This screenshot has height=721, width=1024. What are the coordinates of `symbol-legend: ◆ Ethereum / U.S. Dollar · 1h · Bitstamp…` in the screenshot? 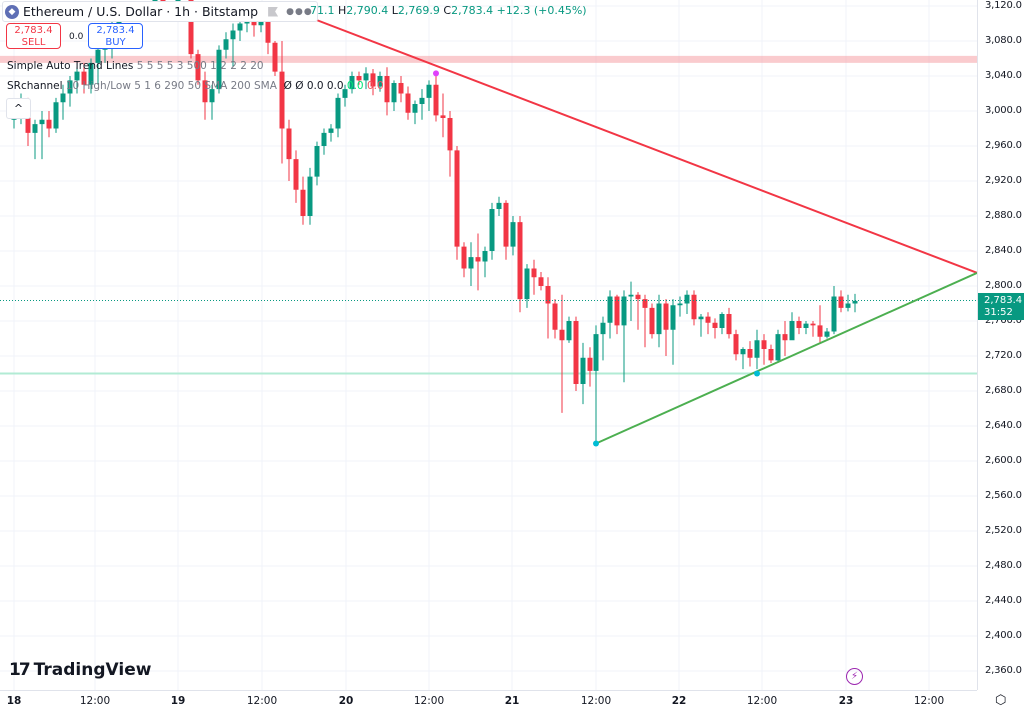 It's located at (160, 11).